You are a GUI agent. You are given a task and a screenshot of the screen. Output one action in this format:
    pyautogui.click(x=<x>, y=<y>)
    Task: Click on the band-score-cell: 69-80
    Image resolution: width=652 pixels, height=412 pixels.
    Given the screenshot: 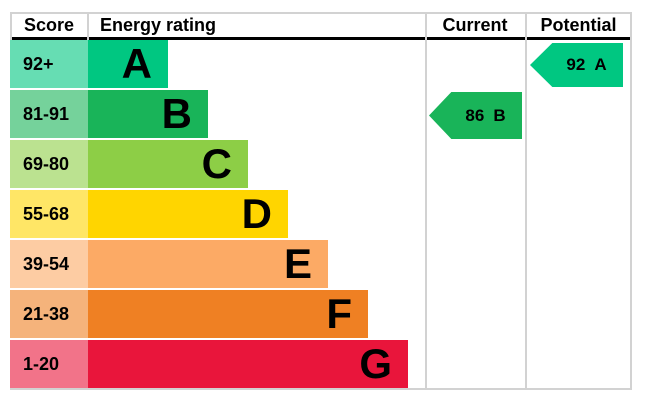 What is the action you would take?
    pyautogui.click(x=49, y=164)
    